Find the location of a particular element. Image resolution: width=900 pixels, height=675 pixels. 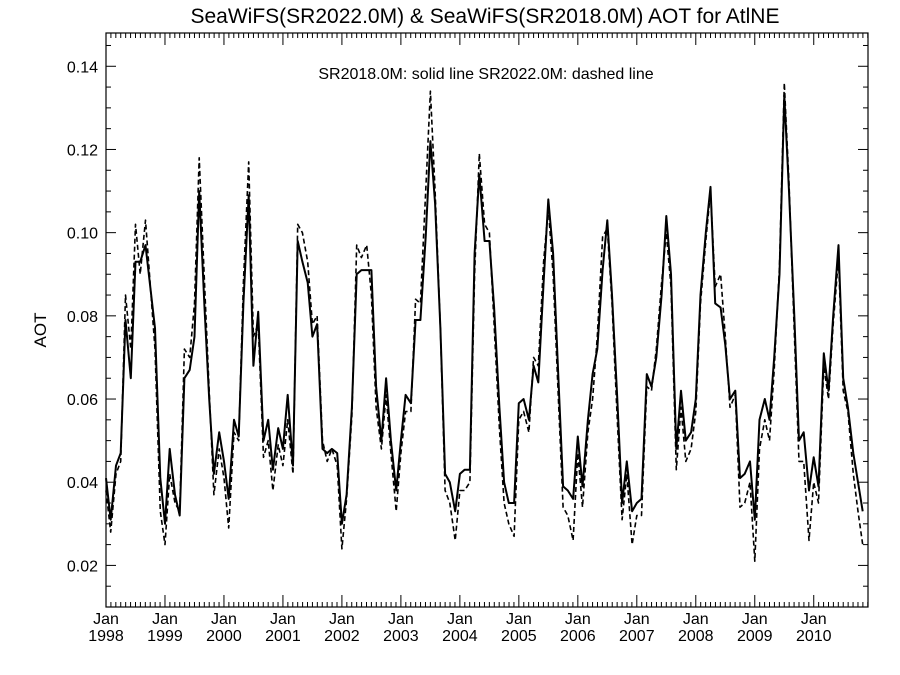

y-tick-label: 0.02 is located at coordinates (82, 566).